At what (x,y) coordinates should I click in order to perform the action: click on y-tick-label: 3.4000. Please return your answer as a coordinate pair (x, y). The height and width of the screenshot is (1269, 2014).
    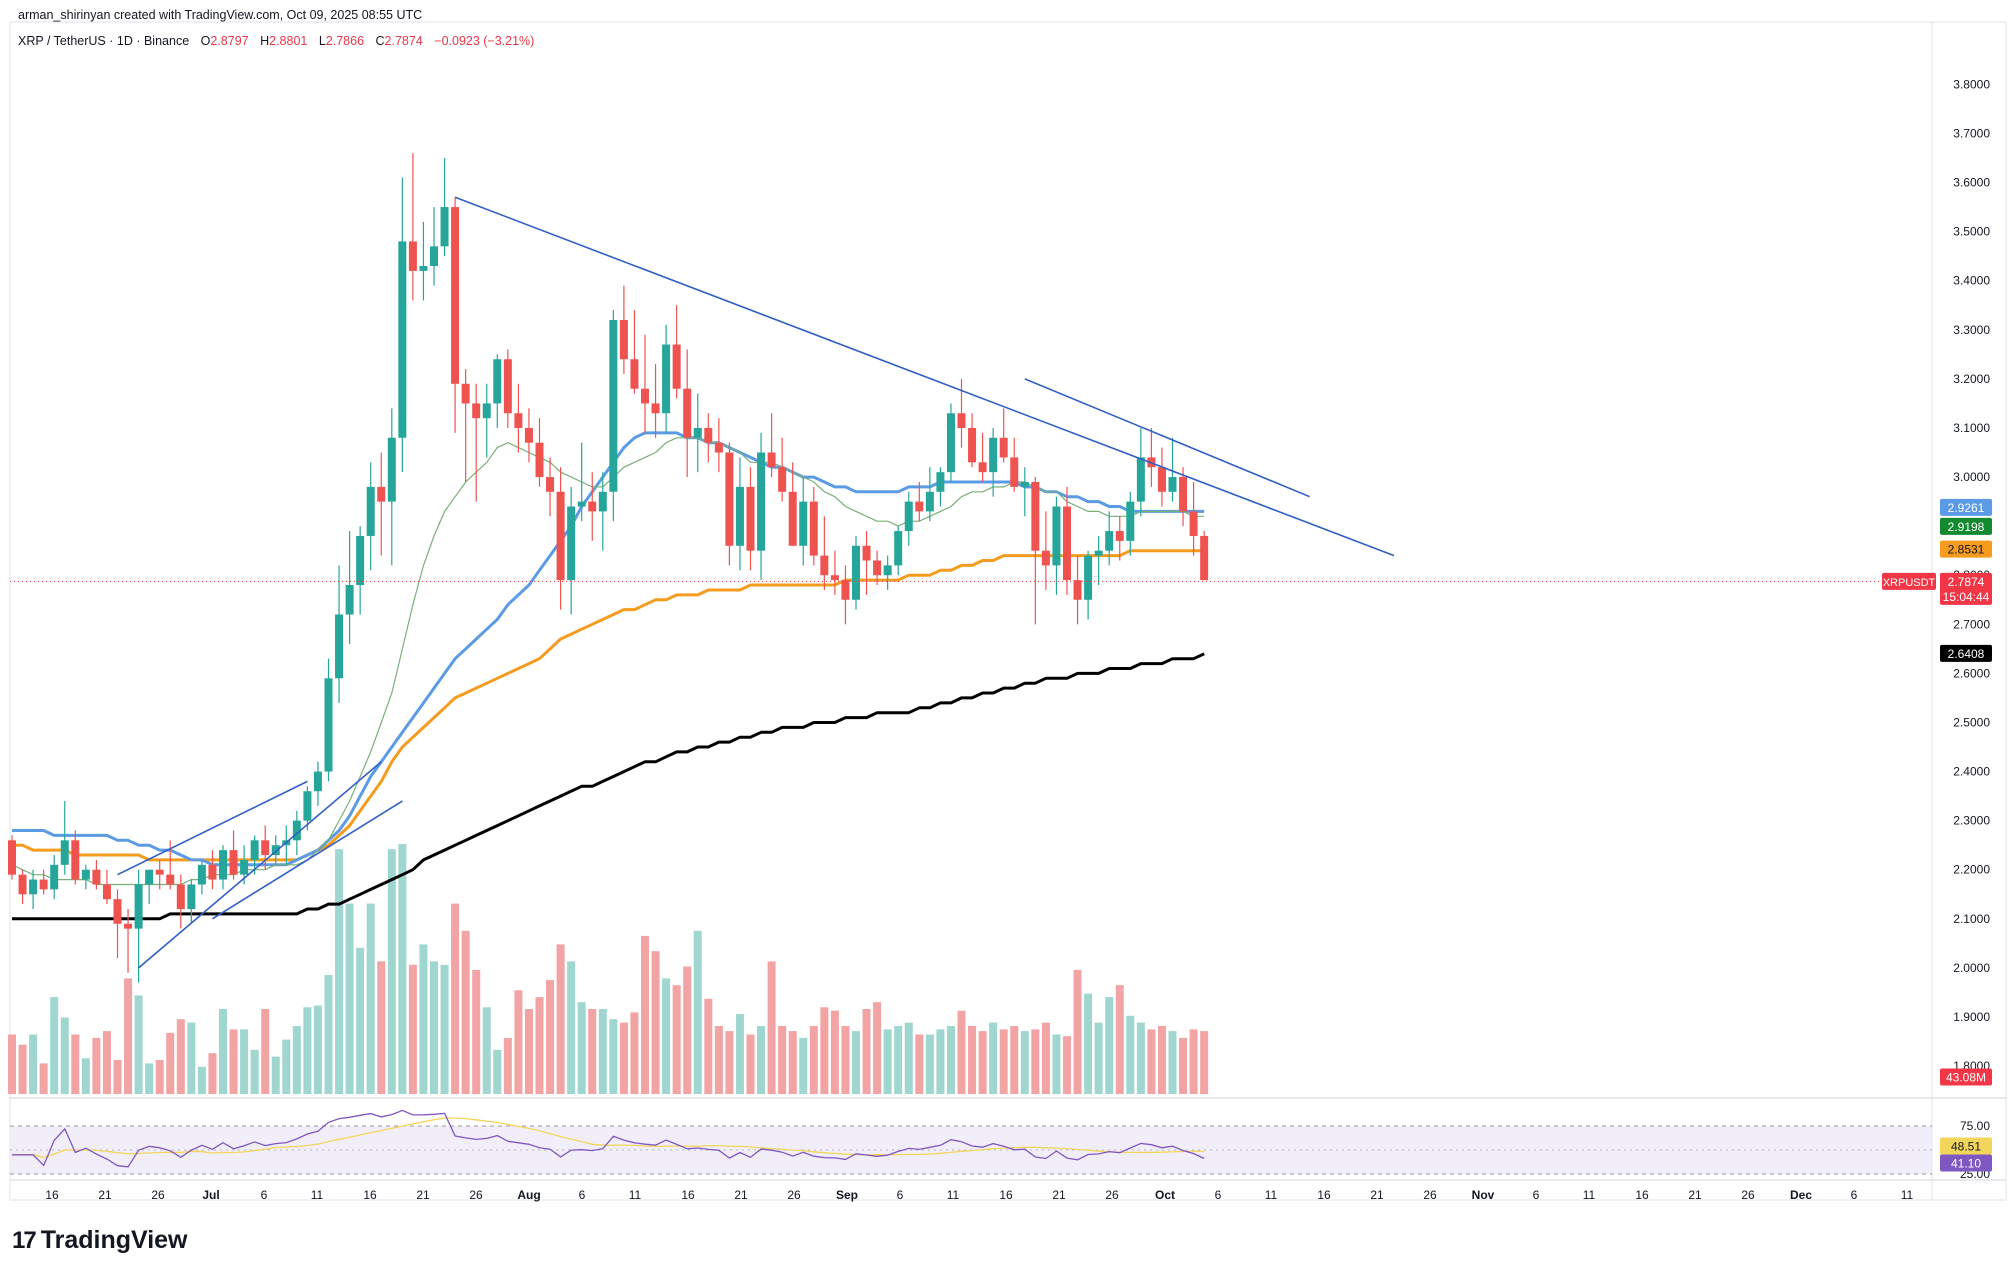
    Looking at the image, I should click on (1971, 281).